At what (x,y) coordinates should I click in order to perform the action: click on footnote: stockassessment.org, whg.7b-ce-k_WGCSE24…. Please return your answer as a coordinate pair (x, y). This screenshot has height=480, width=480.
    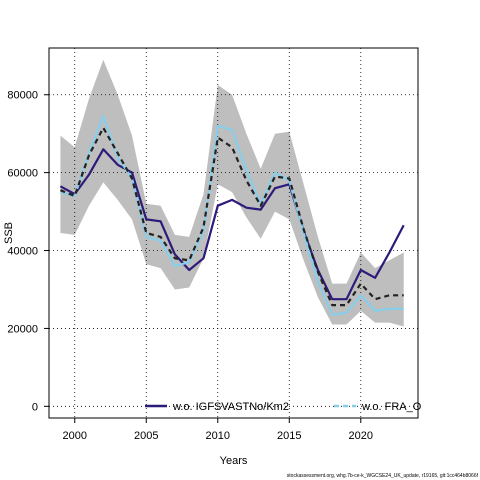
    Looking at the image, I should click on (383, 476).